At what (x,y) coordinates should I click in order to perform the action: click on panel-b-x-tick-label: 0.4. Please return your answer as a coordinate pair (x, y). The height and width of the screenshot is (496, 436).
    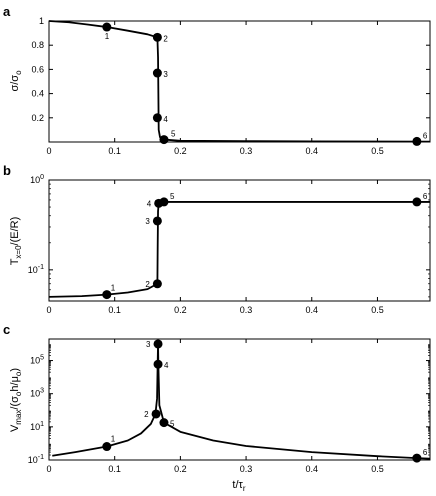
    Looking at the image, I should click on (312, 310).